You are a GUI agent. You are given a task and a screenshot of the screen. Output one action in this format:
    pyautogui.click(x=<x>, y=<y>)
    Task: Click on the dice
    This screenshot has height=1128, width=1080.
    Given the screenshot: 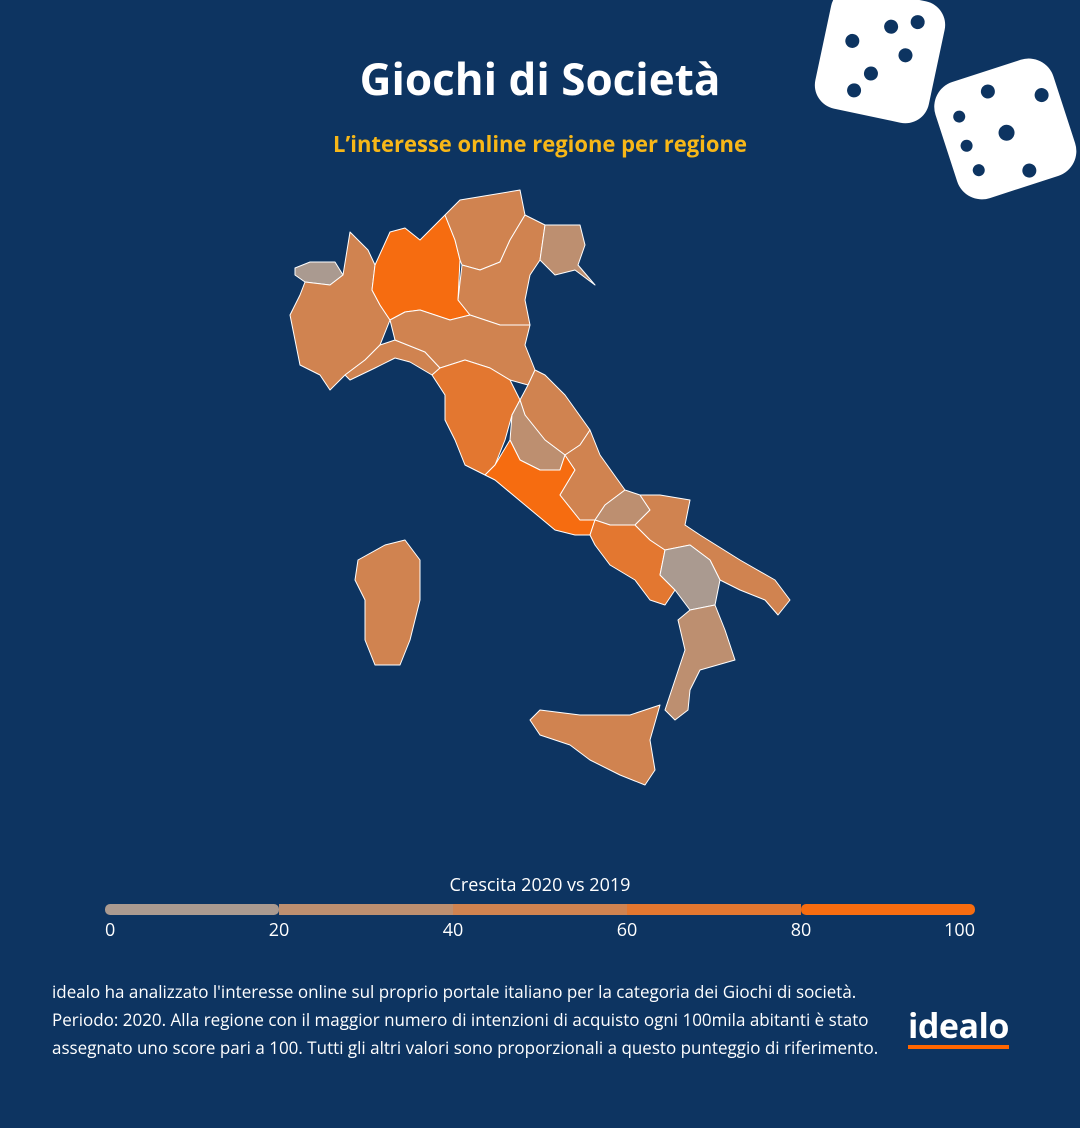 What is the action you would take?
    pyautogui.click(x=945, y=100)
    